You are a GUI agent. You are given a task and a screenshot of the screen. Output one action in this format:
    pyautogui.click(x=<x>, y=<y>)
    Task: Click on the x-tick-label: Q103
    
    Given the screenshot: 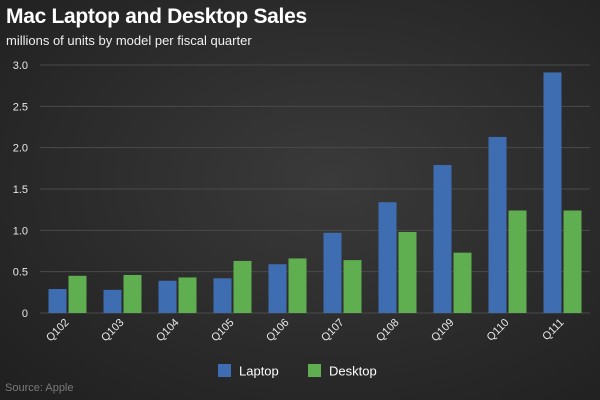 What is the action you would take?
    pyautogui.click(x=113, y=331)
    